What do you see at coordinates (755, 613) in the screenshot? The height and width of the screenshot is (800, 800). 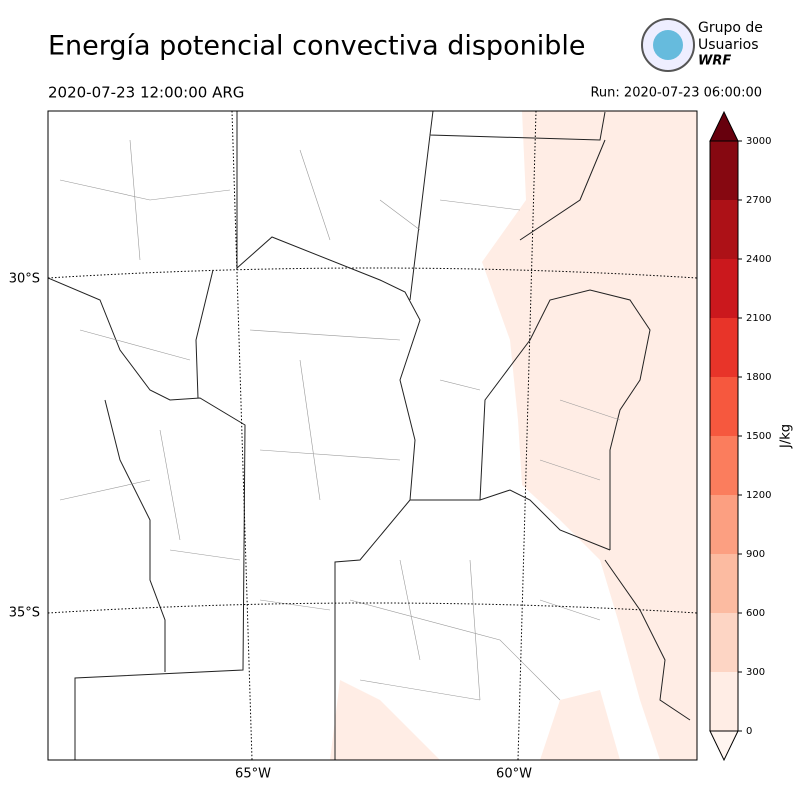 I see `colorbar-tick-label: 600` at bounding box center [755, 613].